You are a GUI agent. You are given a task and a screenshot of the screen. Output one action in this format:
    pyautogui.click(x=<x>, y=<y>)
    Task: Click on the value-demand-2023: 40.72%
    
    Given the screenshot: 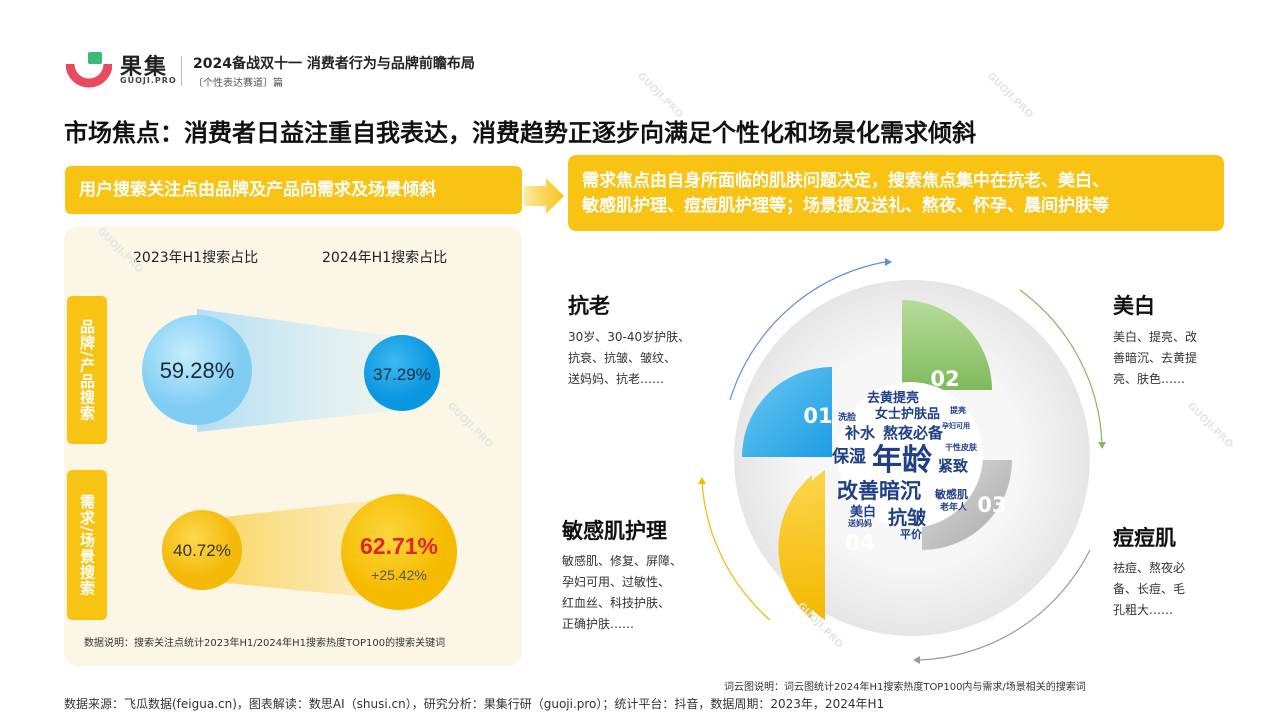 What is the action you would take?
    pyautogui.click(x=202, y=550)
    